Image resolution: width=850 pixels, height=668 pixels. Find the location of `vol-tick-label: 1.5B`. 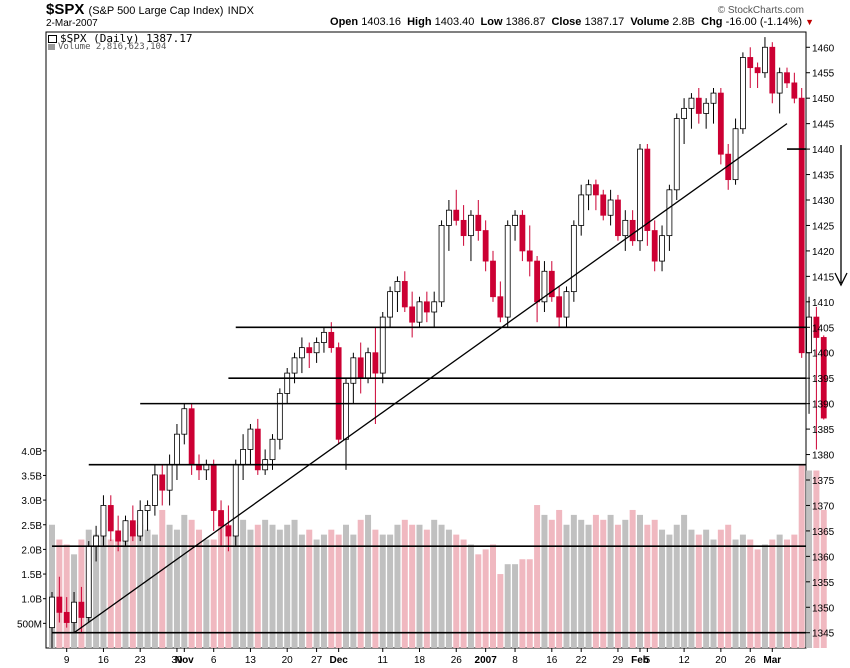

vol-tick-label: 1.5B is located at coordinates (31, 575).